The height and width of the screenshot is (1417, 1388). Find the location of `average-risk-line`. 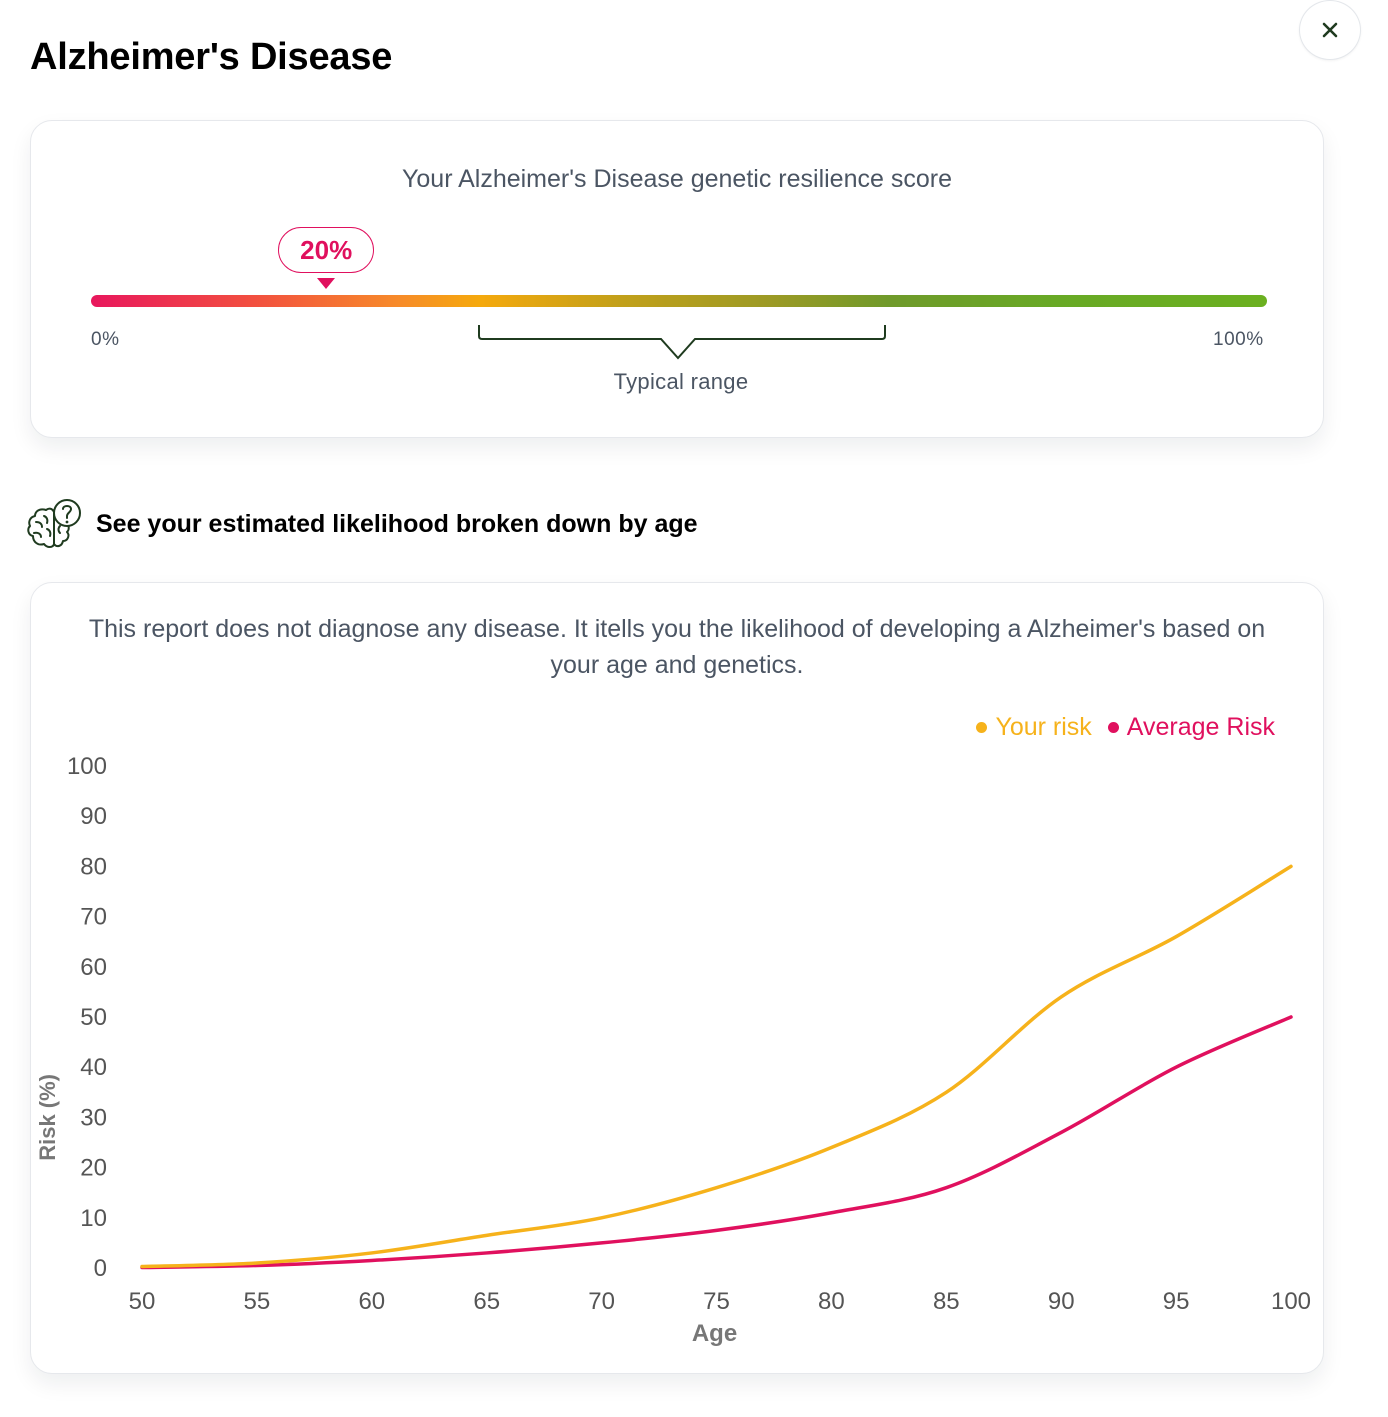

average-risk-line is located at coordinates (716, 1142).